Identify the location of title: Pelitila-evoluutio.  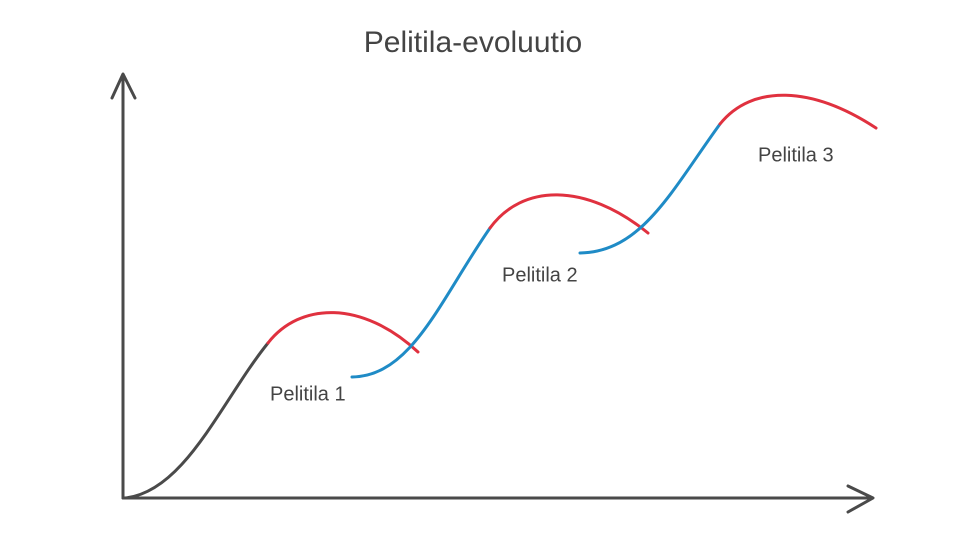
(473, 42).